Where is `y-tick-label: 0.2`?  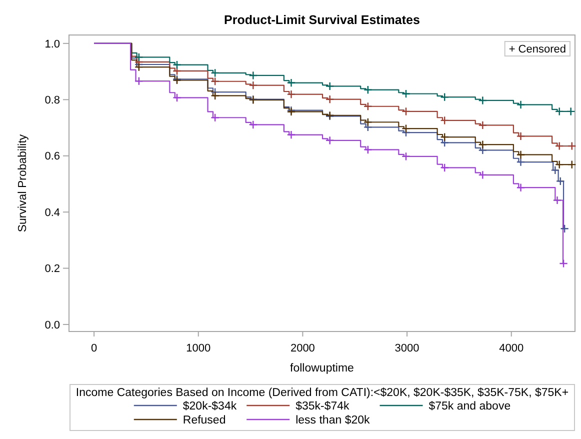
y-tick-label: 0.2 is located at coordinates (52, 269).